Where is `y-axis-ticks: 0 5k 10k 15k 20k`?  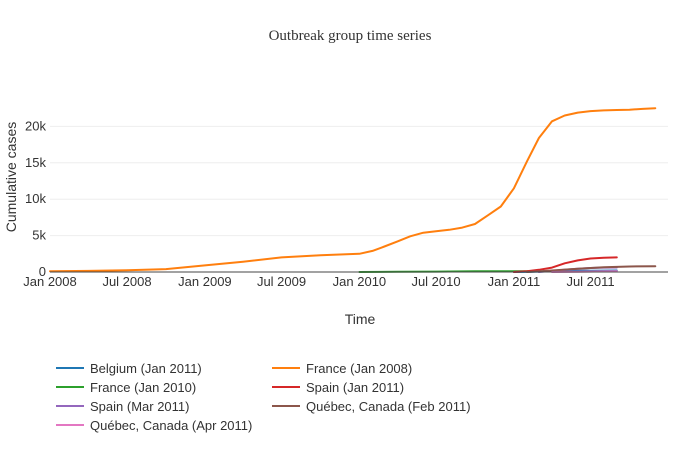 y-axis-ticks: 0 5k 10k 15k 20k is located at coordinates (35, 198).